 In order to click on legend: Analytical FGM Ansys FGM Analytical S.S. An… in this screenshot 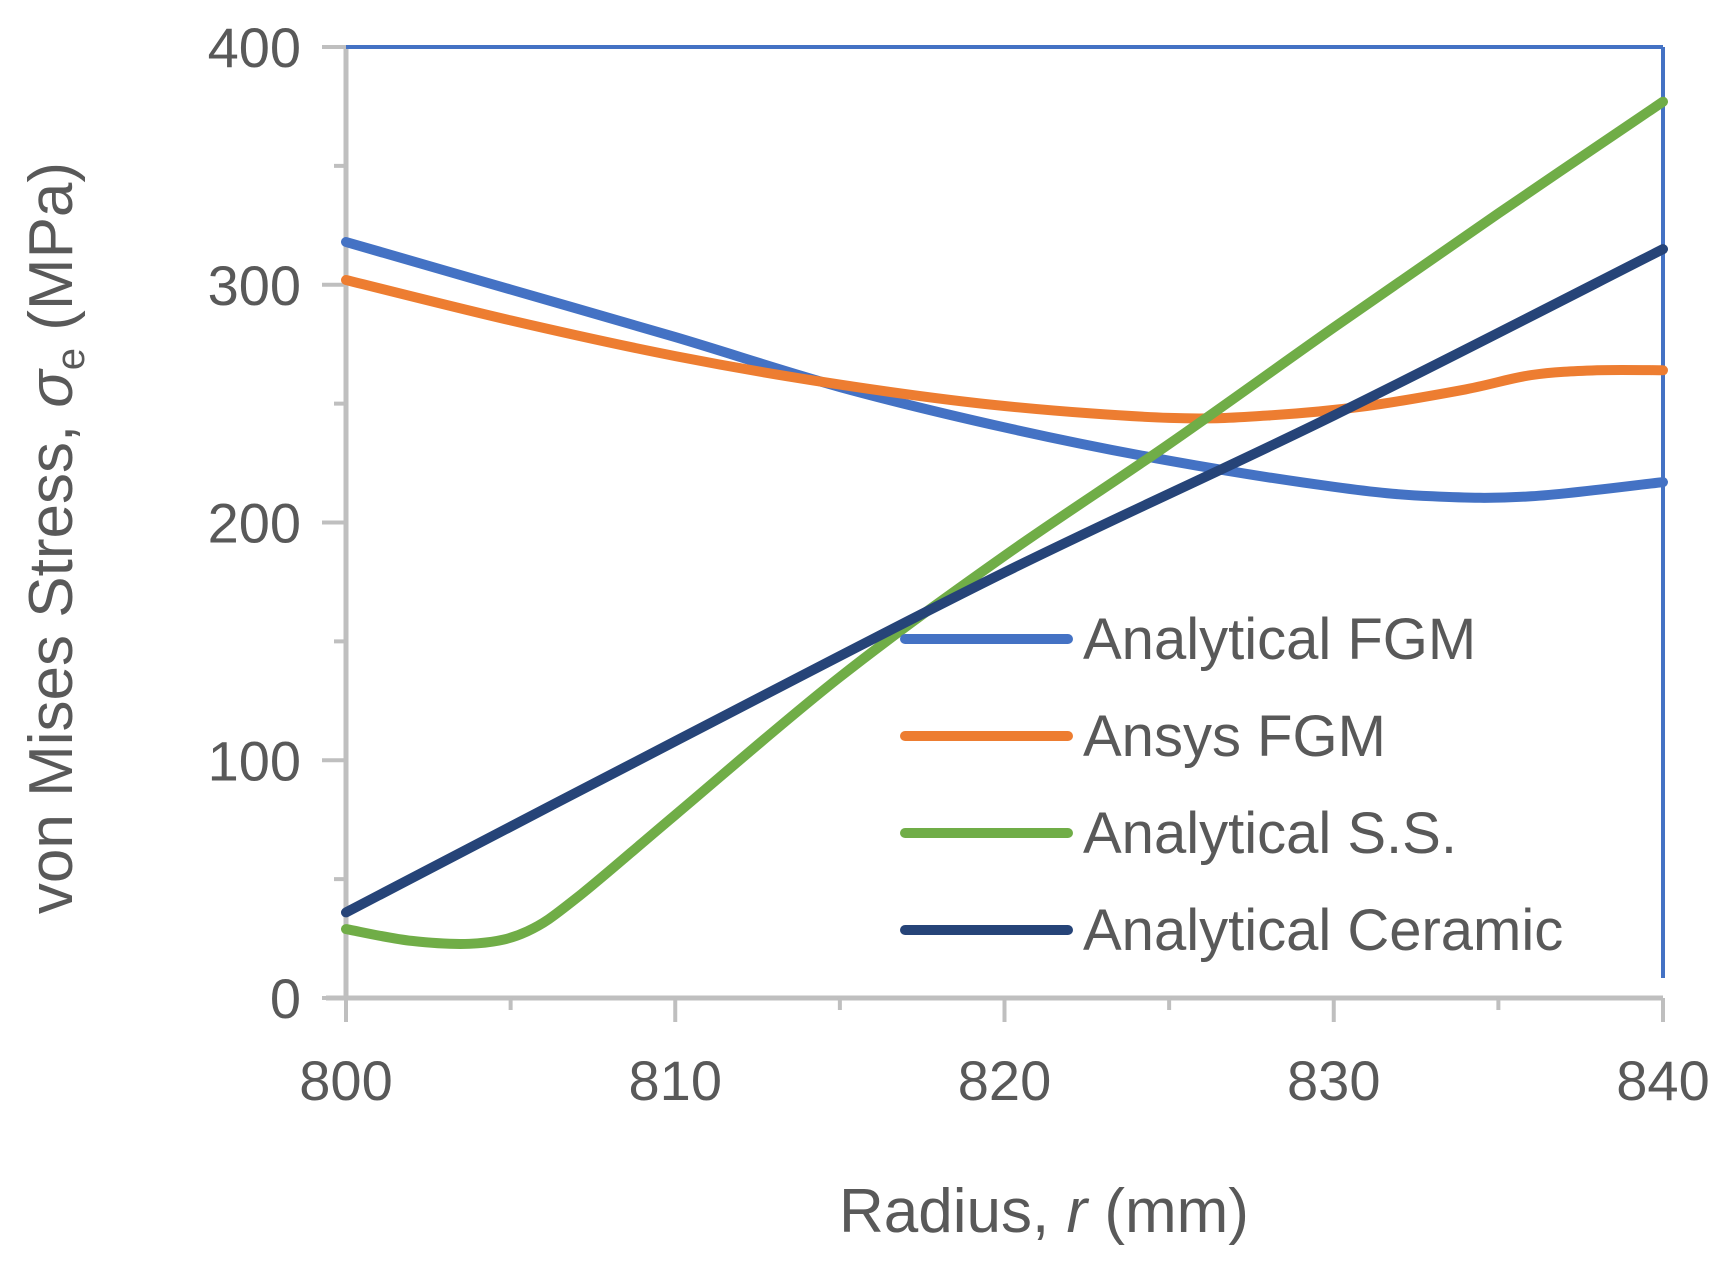, I will do `click(1231, 785)`.